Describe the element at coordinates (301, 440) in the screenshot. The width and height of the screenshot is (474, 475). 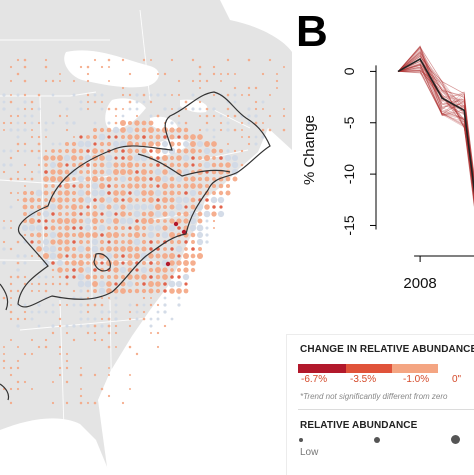
I see `abundance-dot-low` at that location.